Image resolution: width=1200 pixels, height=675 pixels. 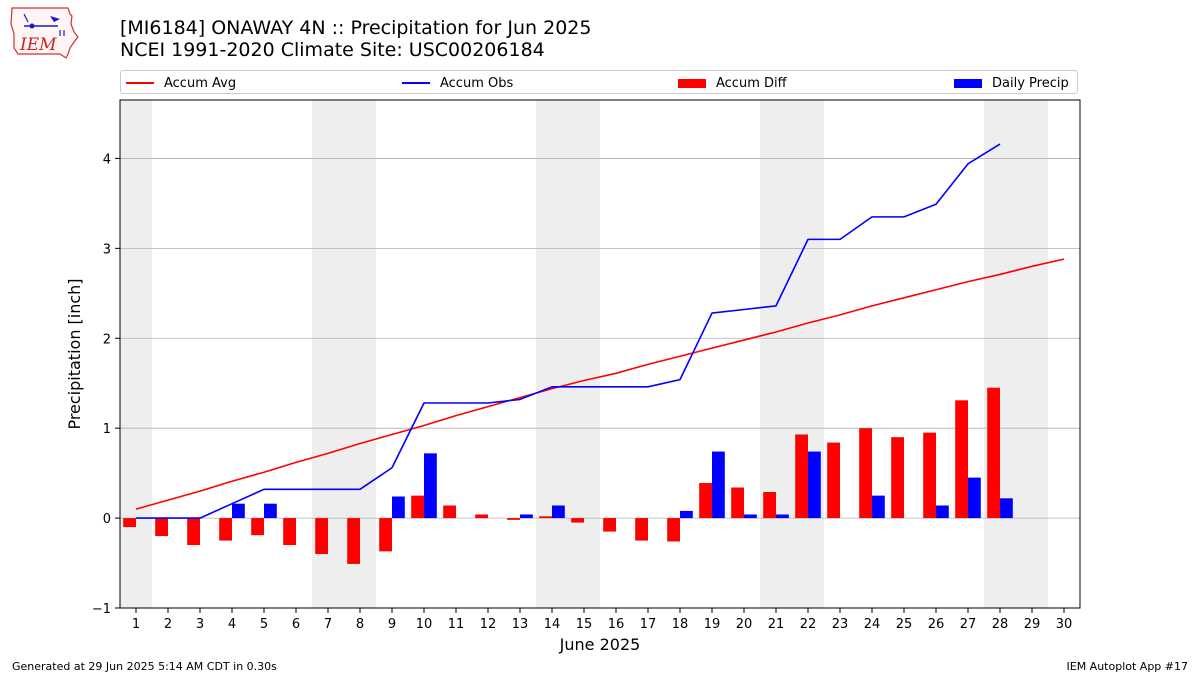 What do you see at coordinates (520, 624) in the screenshot?
I see `x-tick-label: 13` at bounding box center [520, 624].